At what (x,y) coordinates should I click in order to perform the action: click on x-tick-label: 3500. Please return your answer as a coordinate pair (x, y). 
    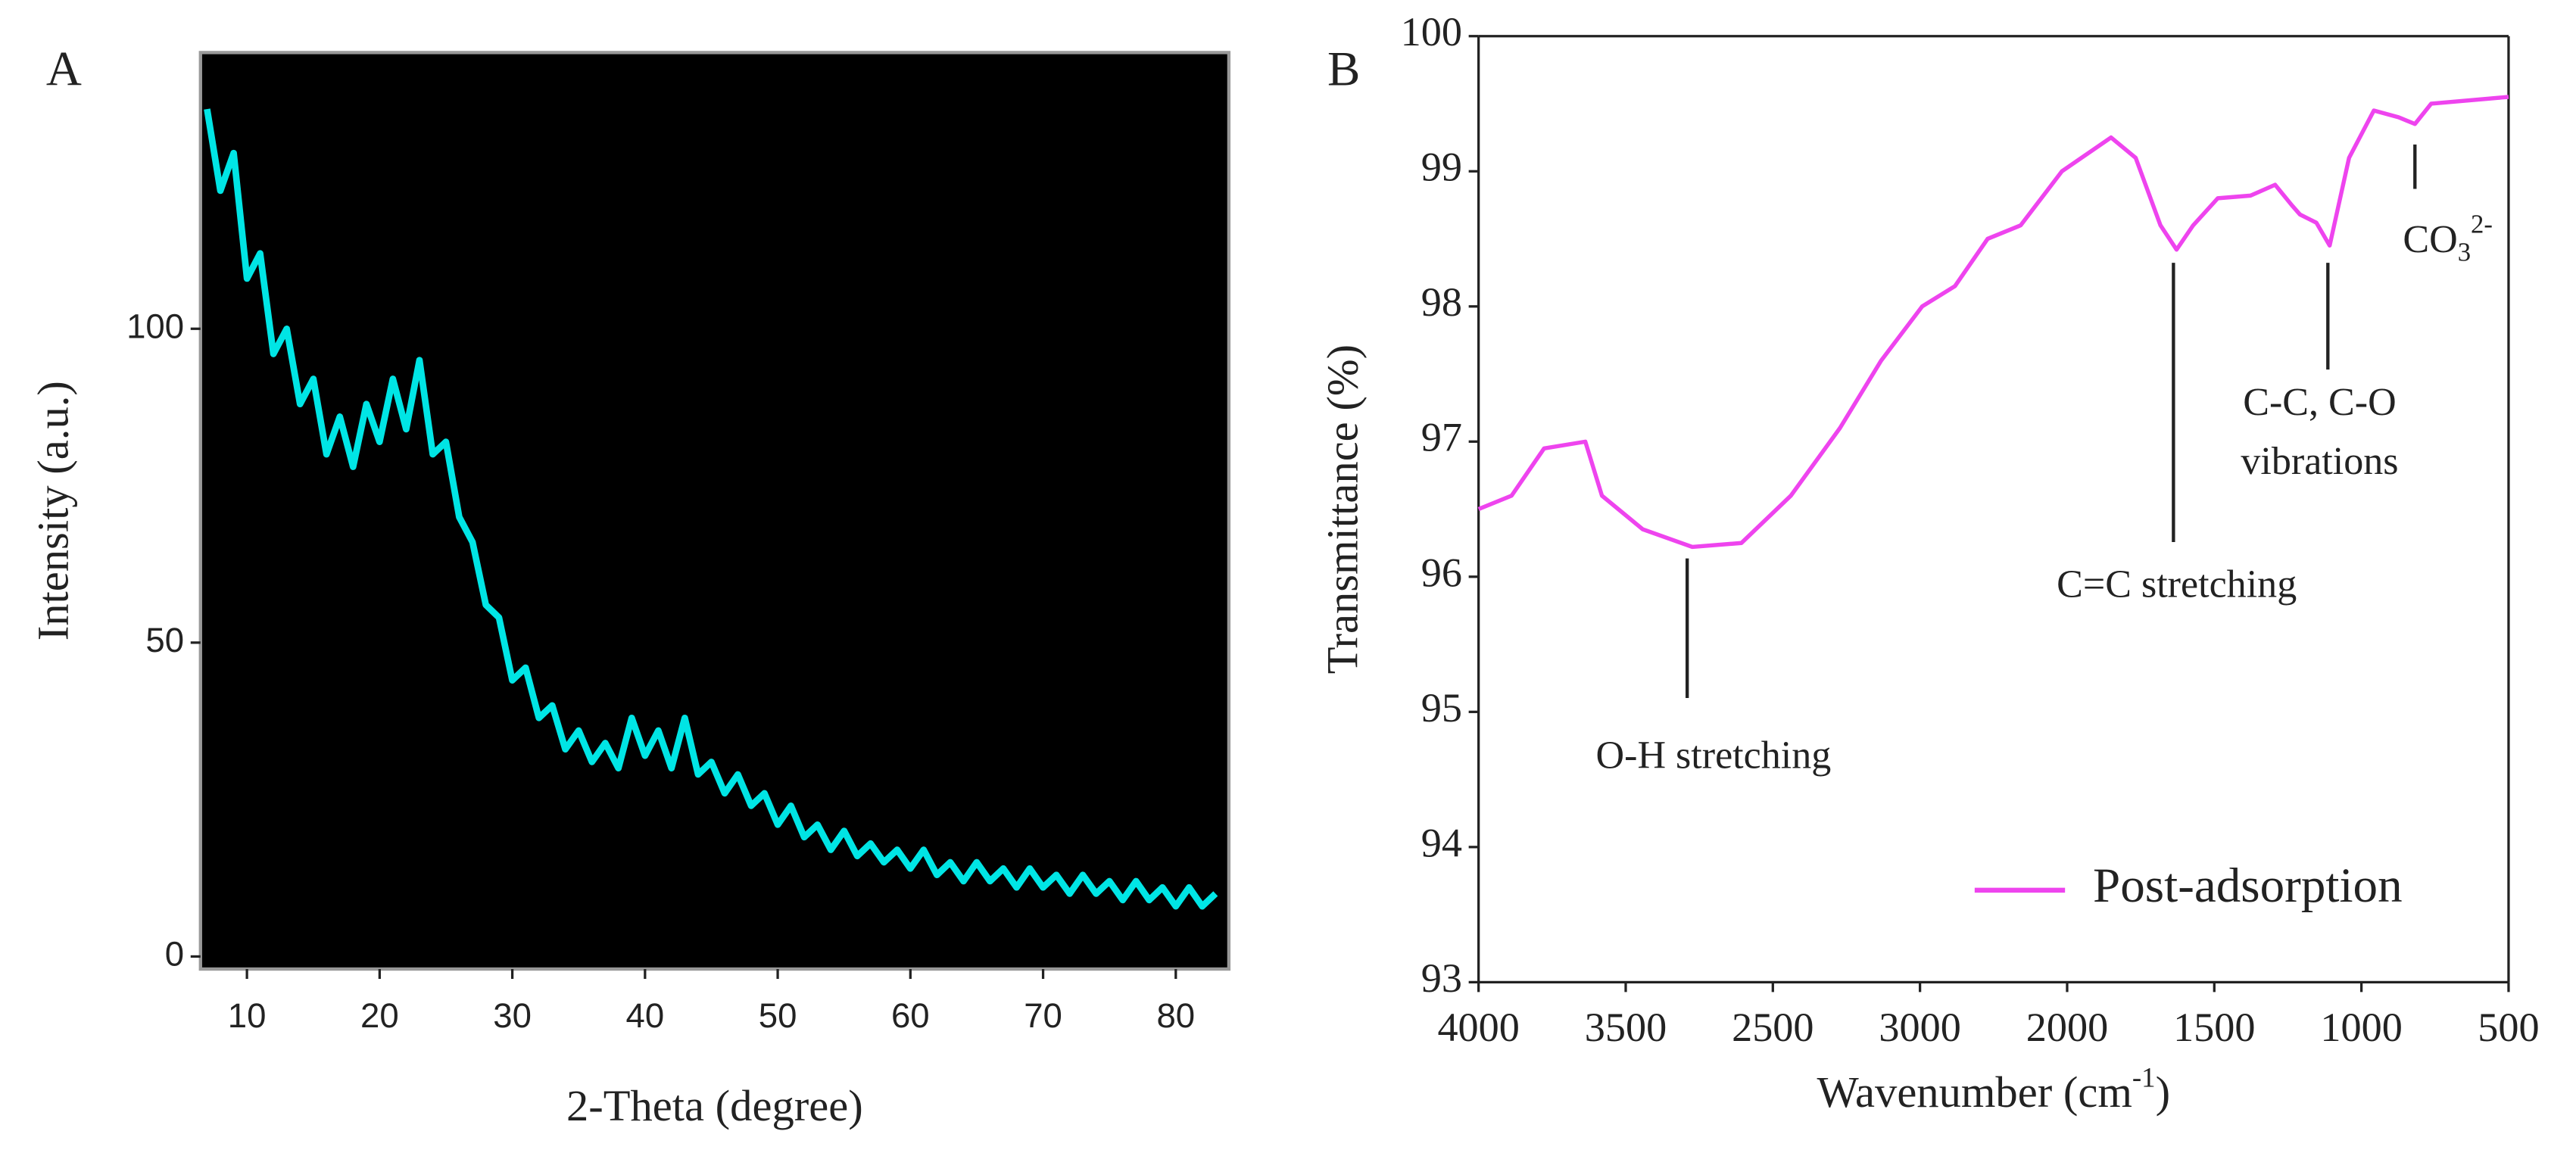
    Looking at the image, I should click on (1626, 1028).